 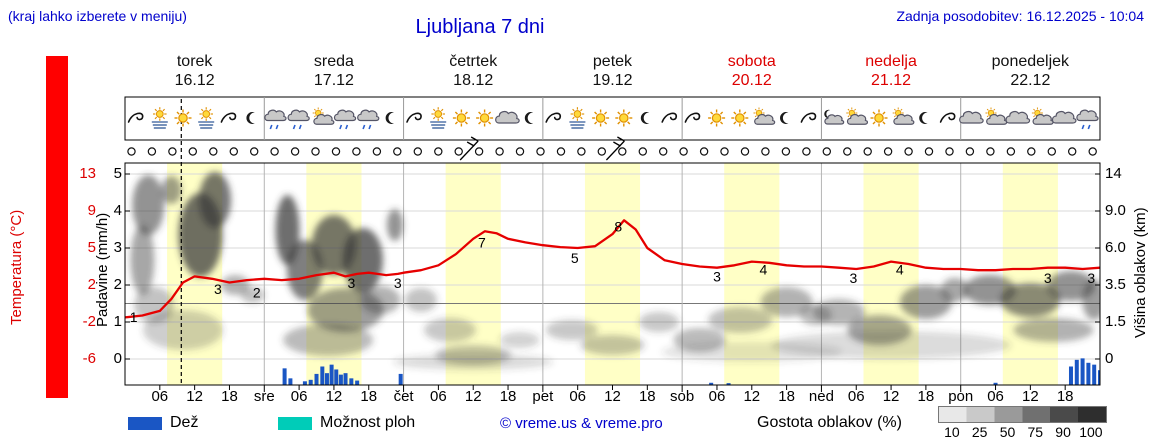 What do you see at coordinates (117, 247) in the screenshot?
I see `precip-axis-tick: 3` at bounding box center [117, 247].